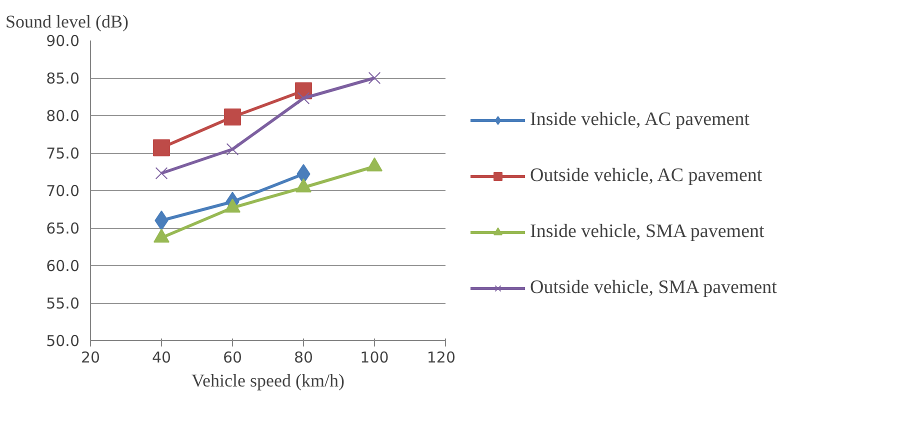 The height and width of the screenshot is (441, 898). I want to click on y-tick-label: 85.0, so click(63, 79).